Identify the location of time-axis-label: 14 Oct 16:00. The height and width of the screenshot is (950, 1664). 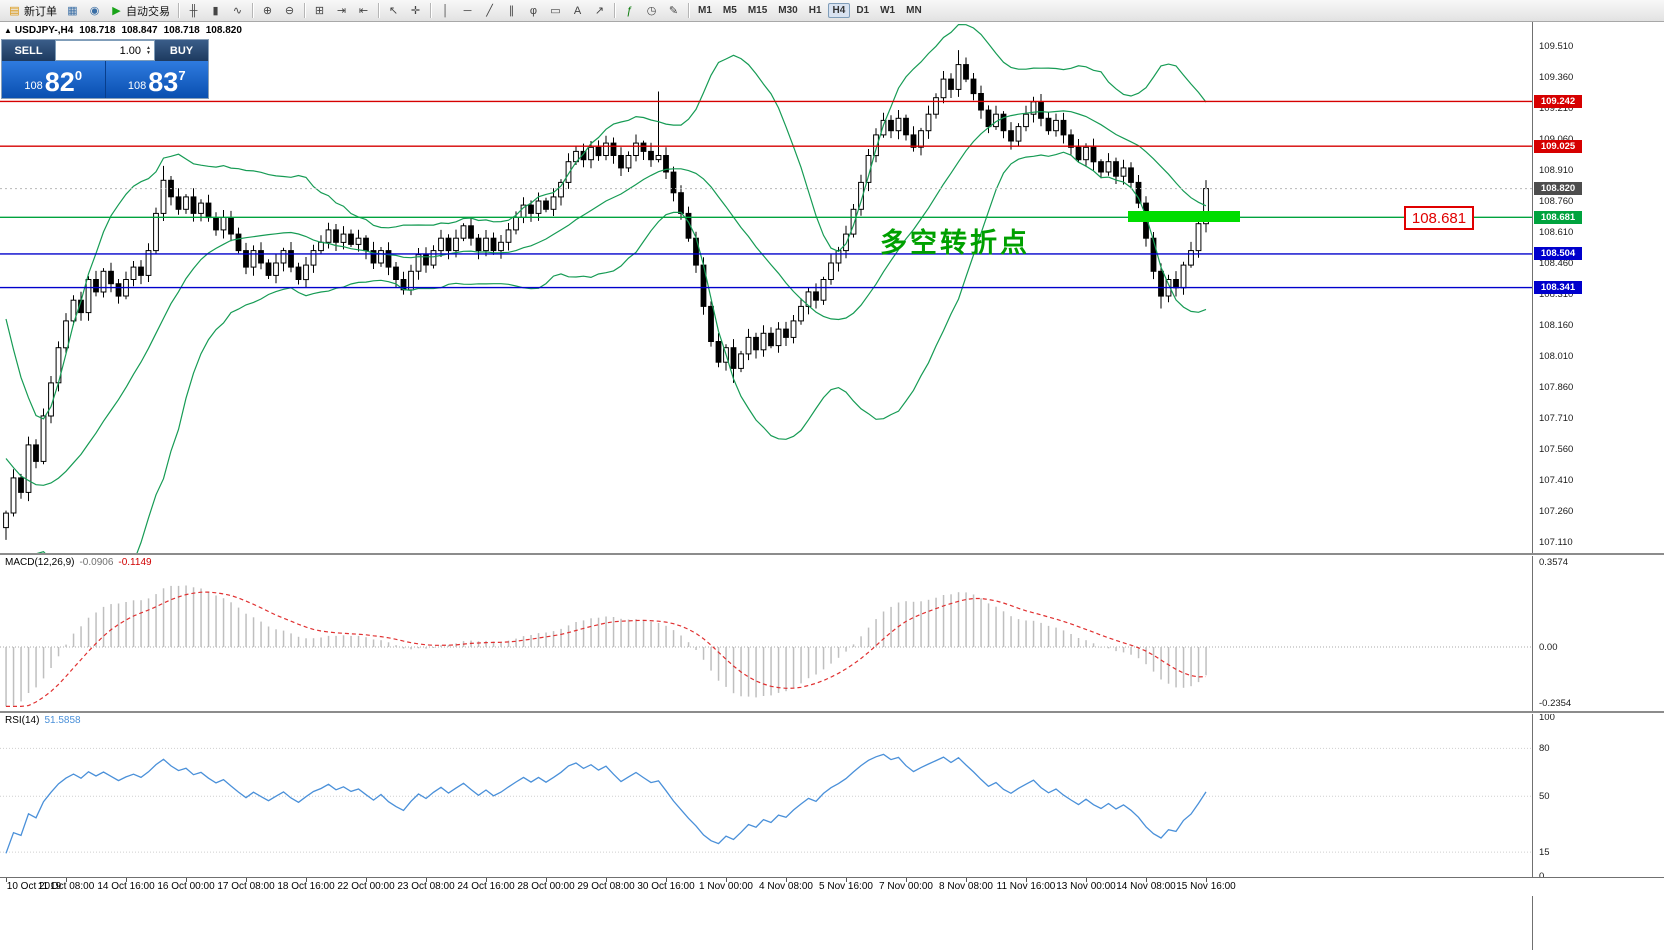
(126, 886).